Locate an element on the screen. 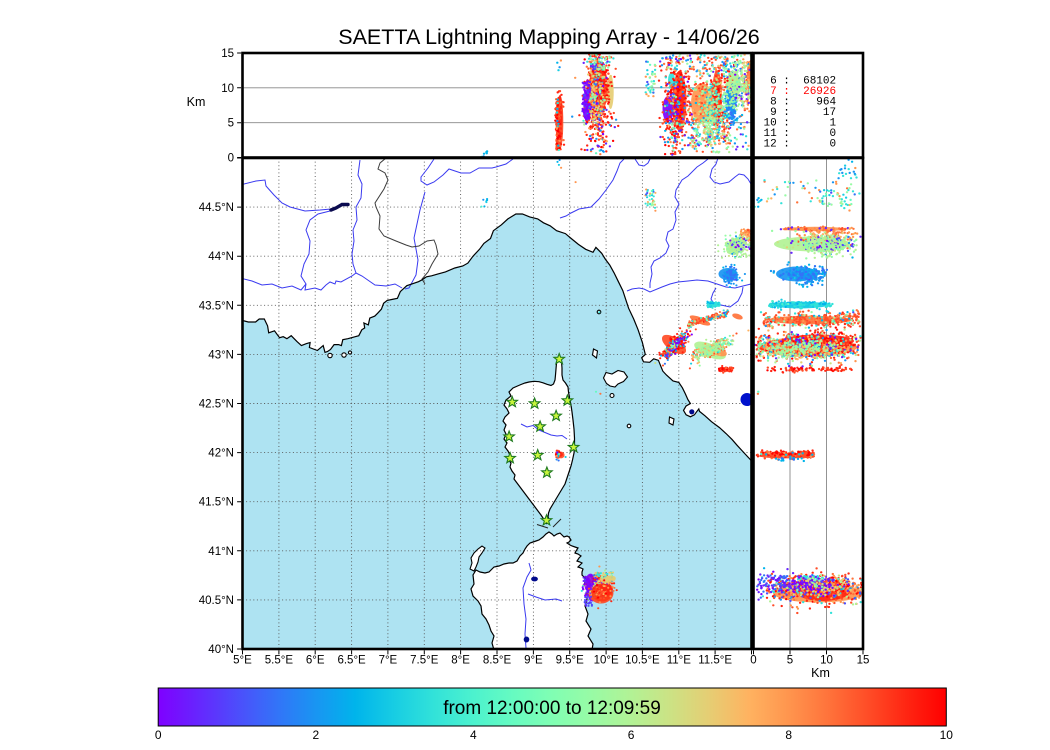  svg-text: 4 is located at coordinates (473, 735).